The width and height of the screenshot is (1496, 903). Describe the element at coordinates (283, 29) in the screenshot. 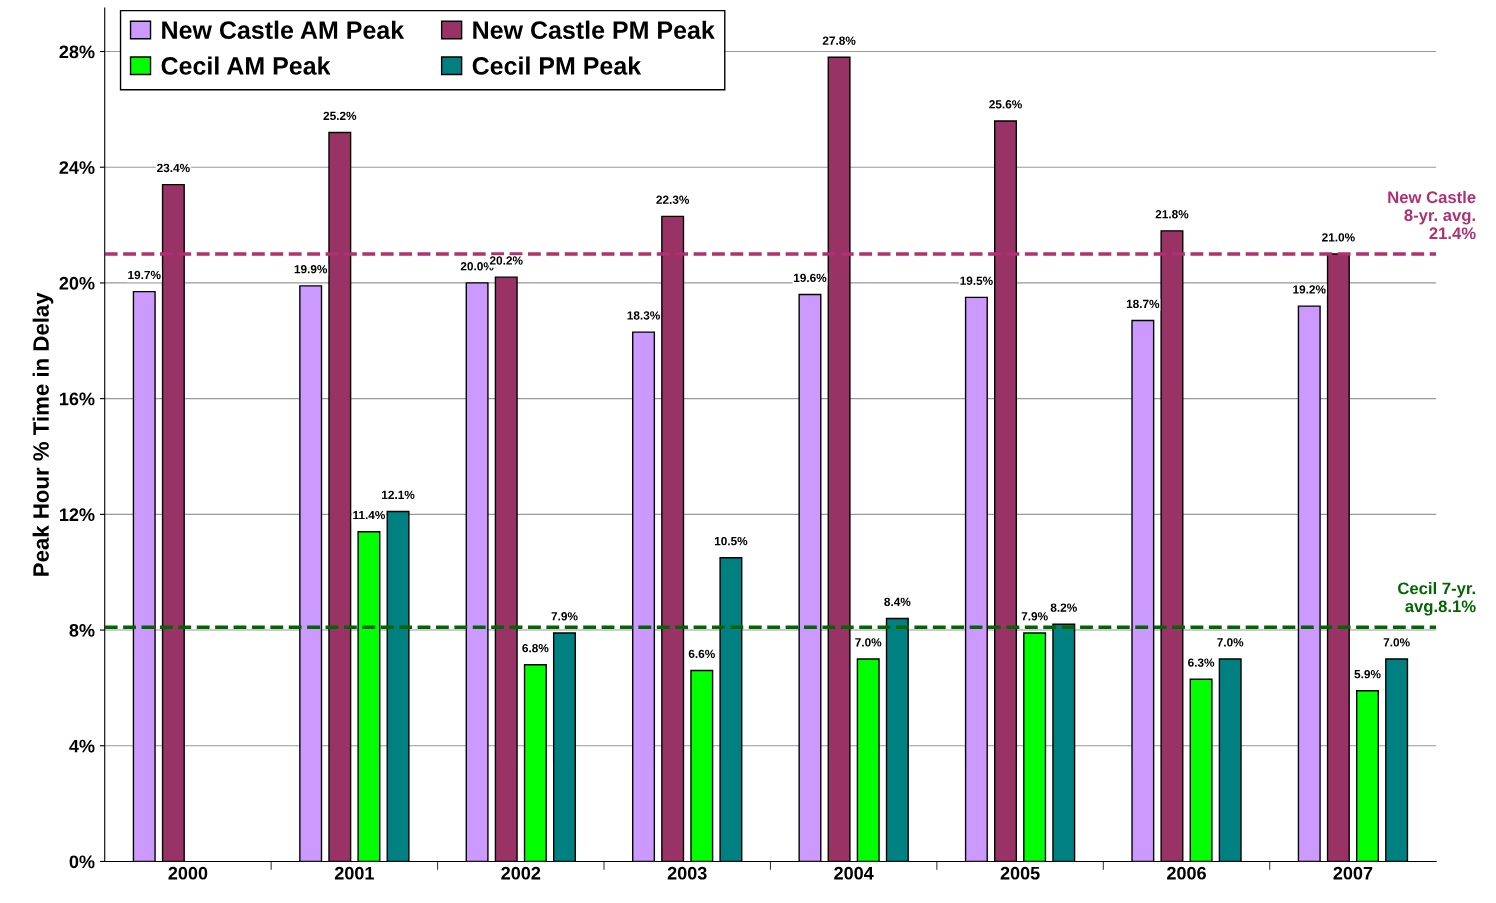

I see `legend-label: New Castle AM Peak` at that location.